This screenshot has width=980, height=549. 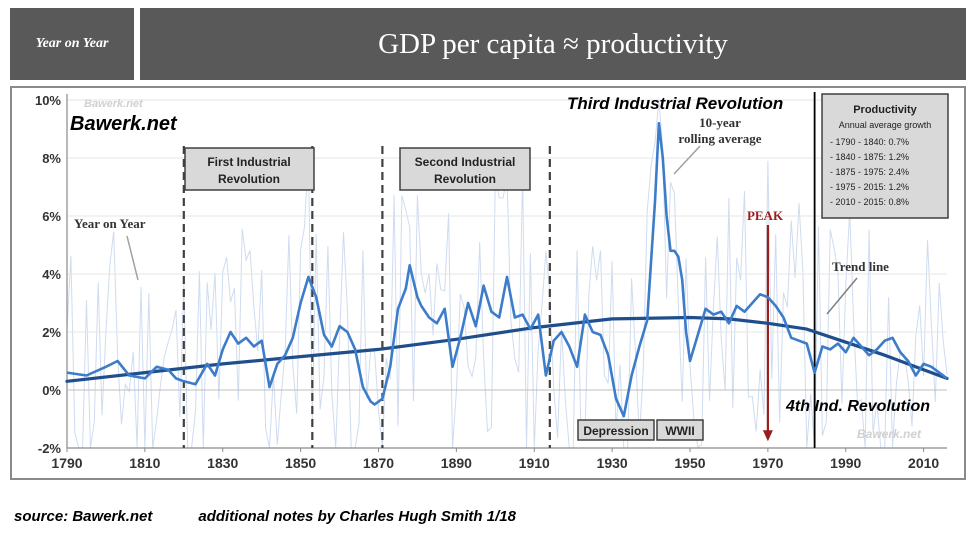 I want to click on yoy-pointer, so click(x=132, y=258).